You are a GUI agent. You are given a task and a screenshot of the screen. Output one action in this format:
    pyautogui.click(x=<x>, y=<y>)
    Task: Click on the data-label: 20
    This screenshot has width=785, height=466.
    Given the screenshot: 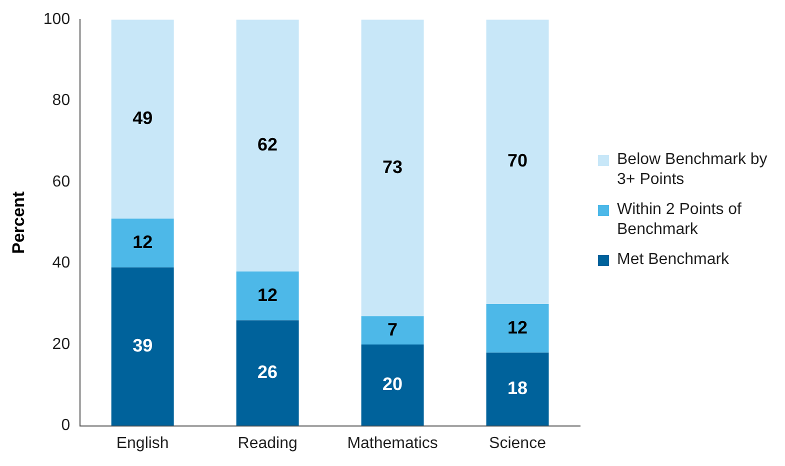 What is the action you would take?
    pyautogui.click(x=392, y=384)
    